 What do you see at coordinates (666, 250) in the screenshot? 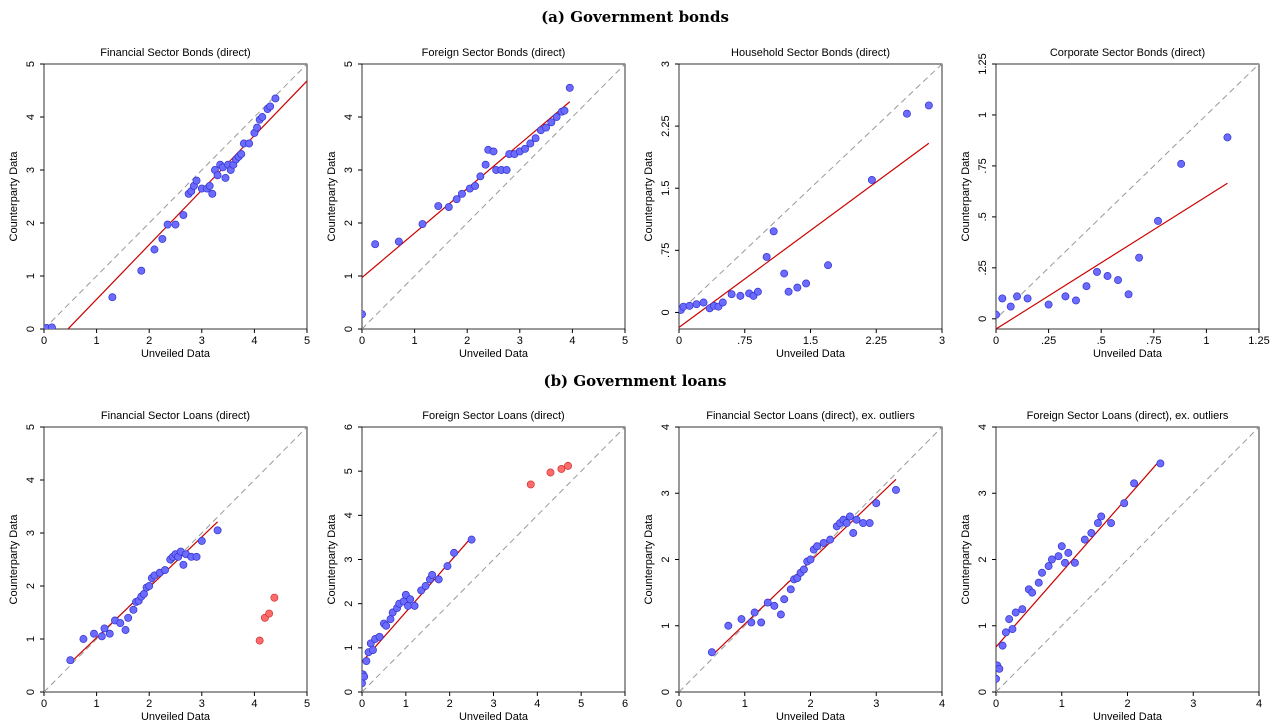
I see `y-tick-label: .75` at bounding box center [666, 250].